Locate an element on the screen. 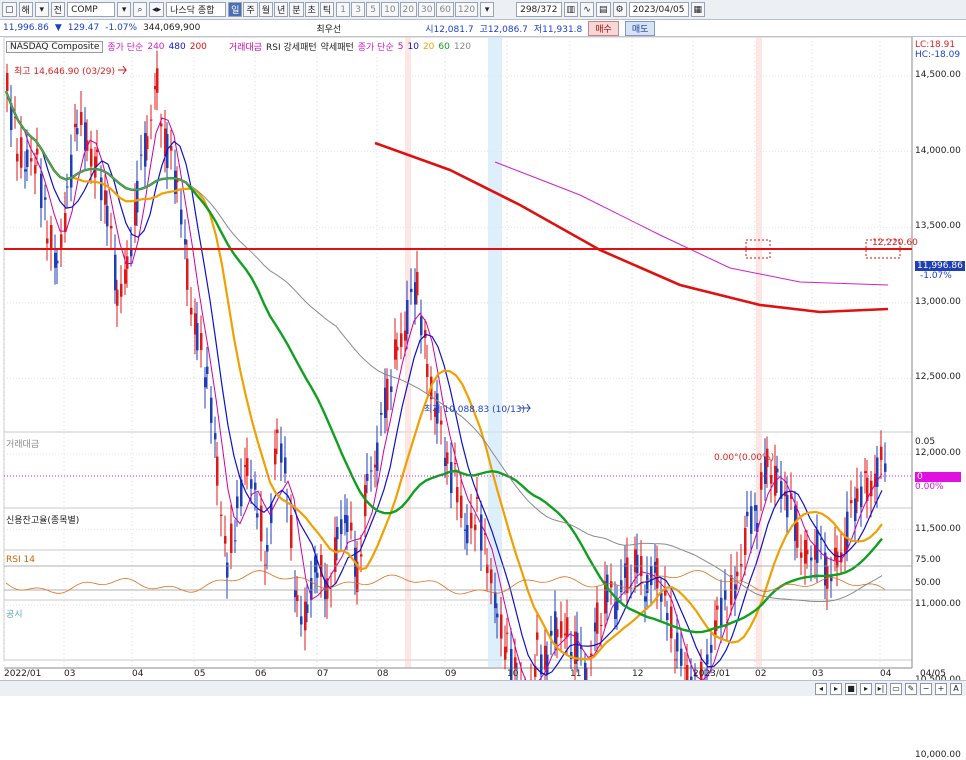  window-icon: ▢ is located at coordinates (9, 9).